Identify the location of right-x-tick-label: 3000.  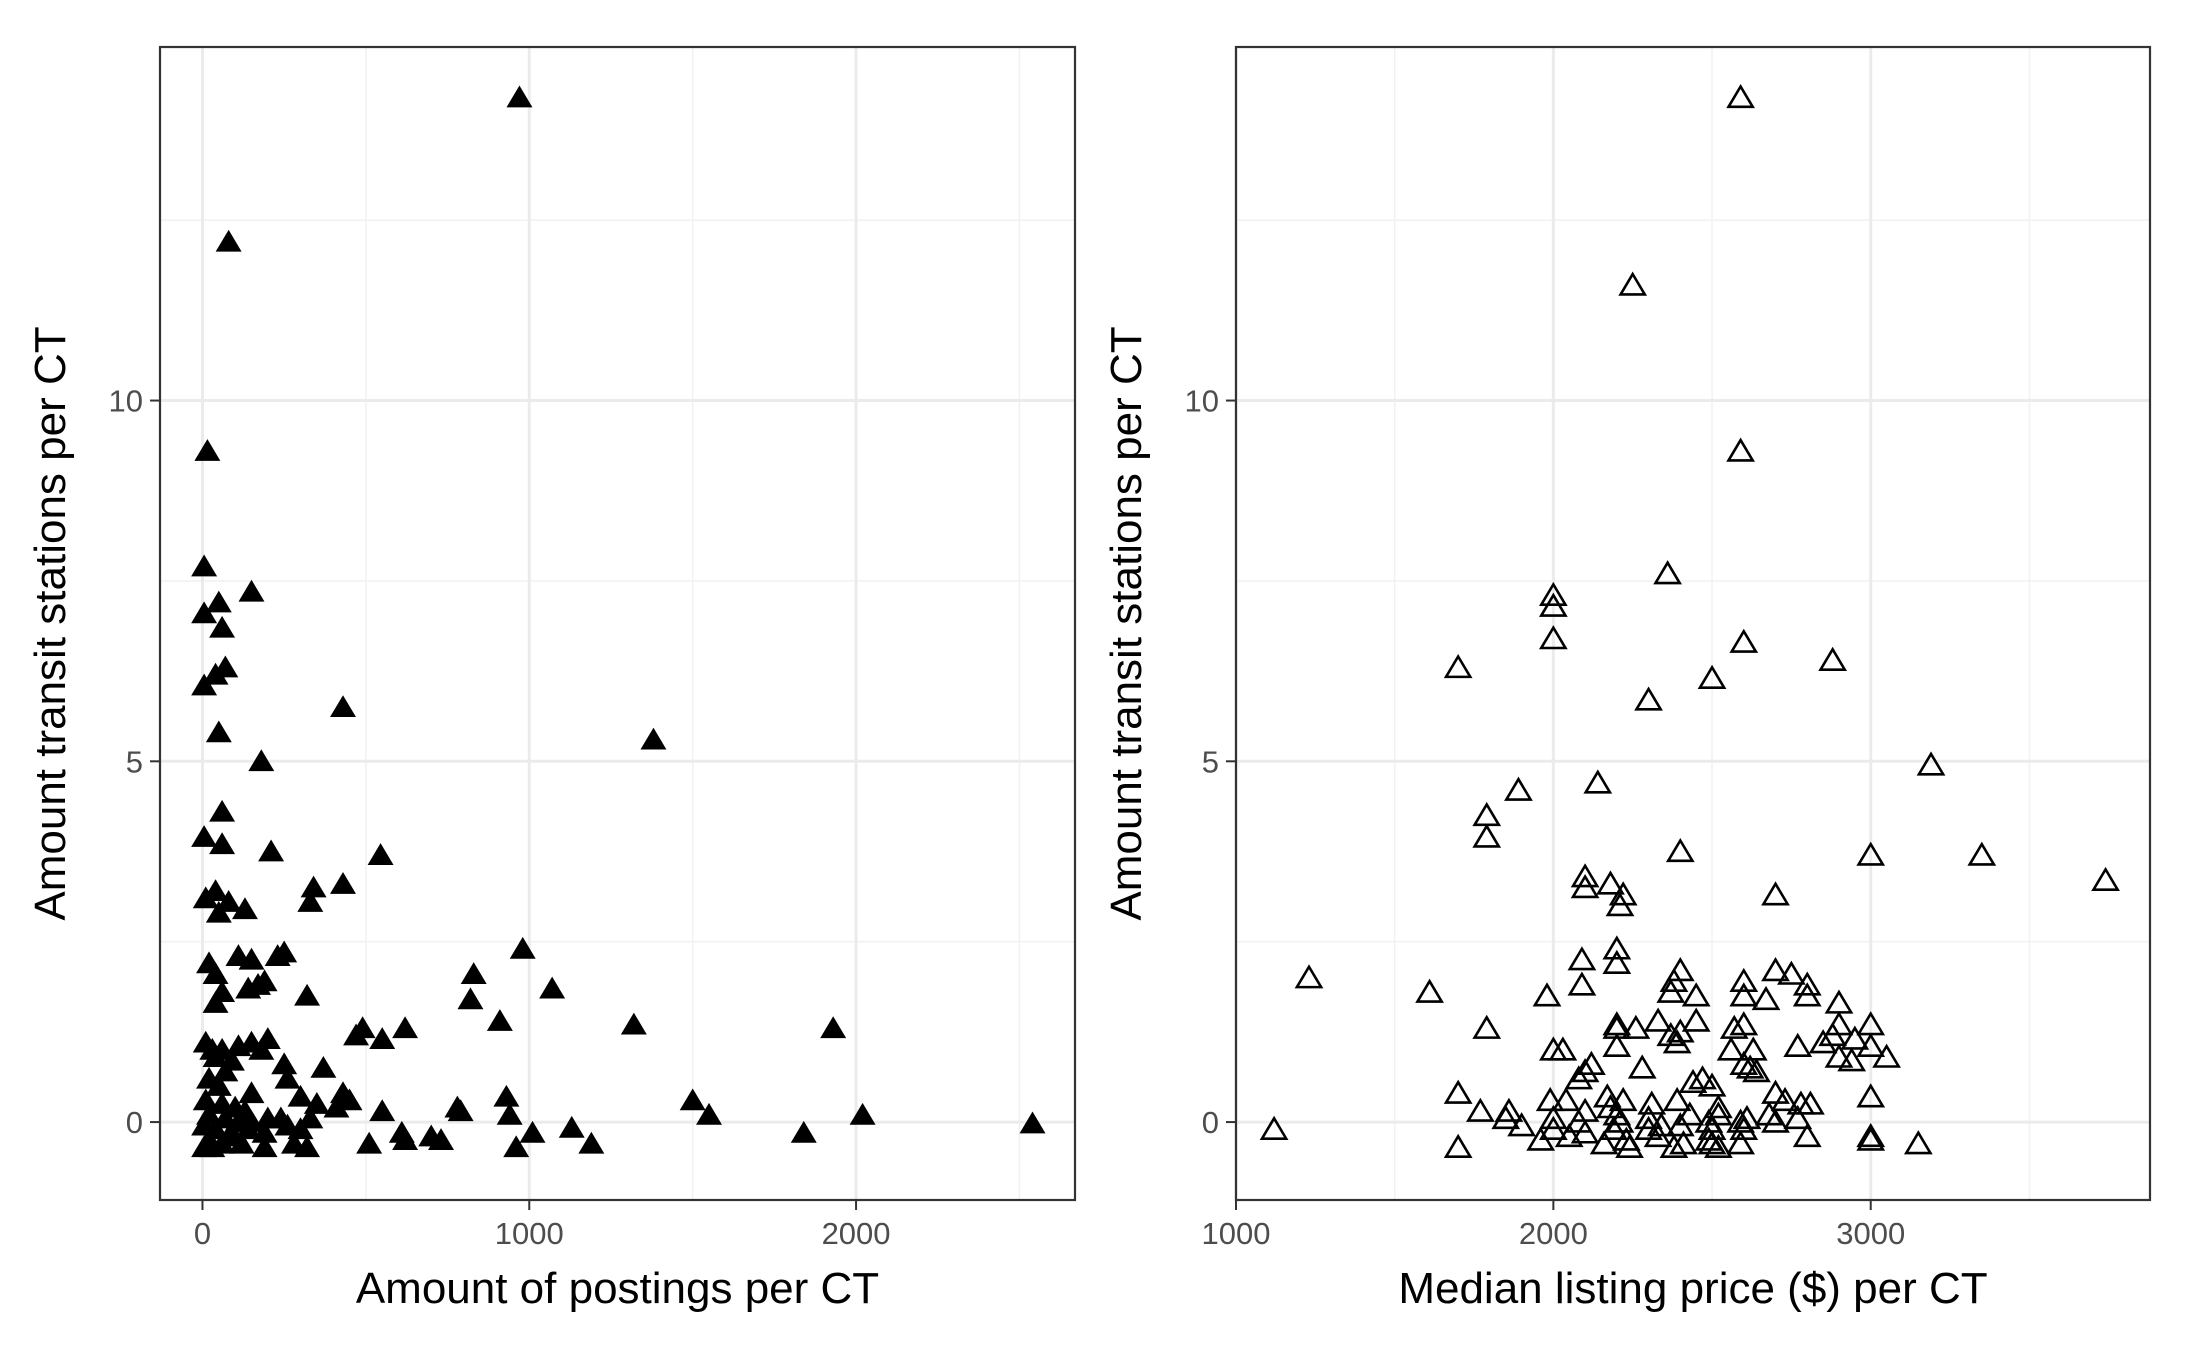
(1870, 1233).